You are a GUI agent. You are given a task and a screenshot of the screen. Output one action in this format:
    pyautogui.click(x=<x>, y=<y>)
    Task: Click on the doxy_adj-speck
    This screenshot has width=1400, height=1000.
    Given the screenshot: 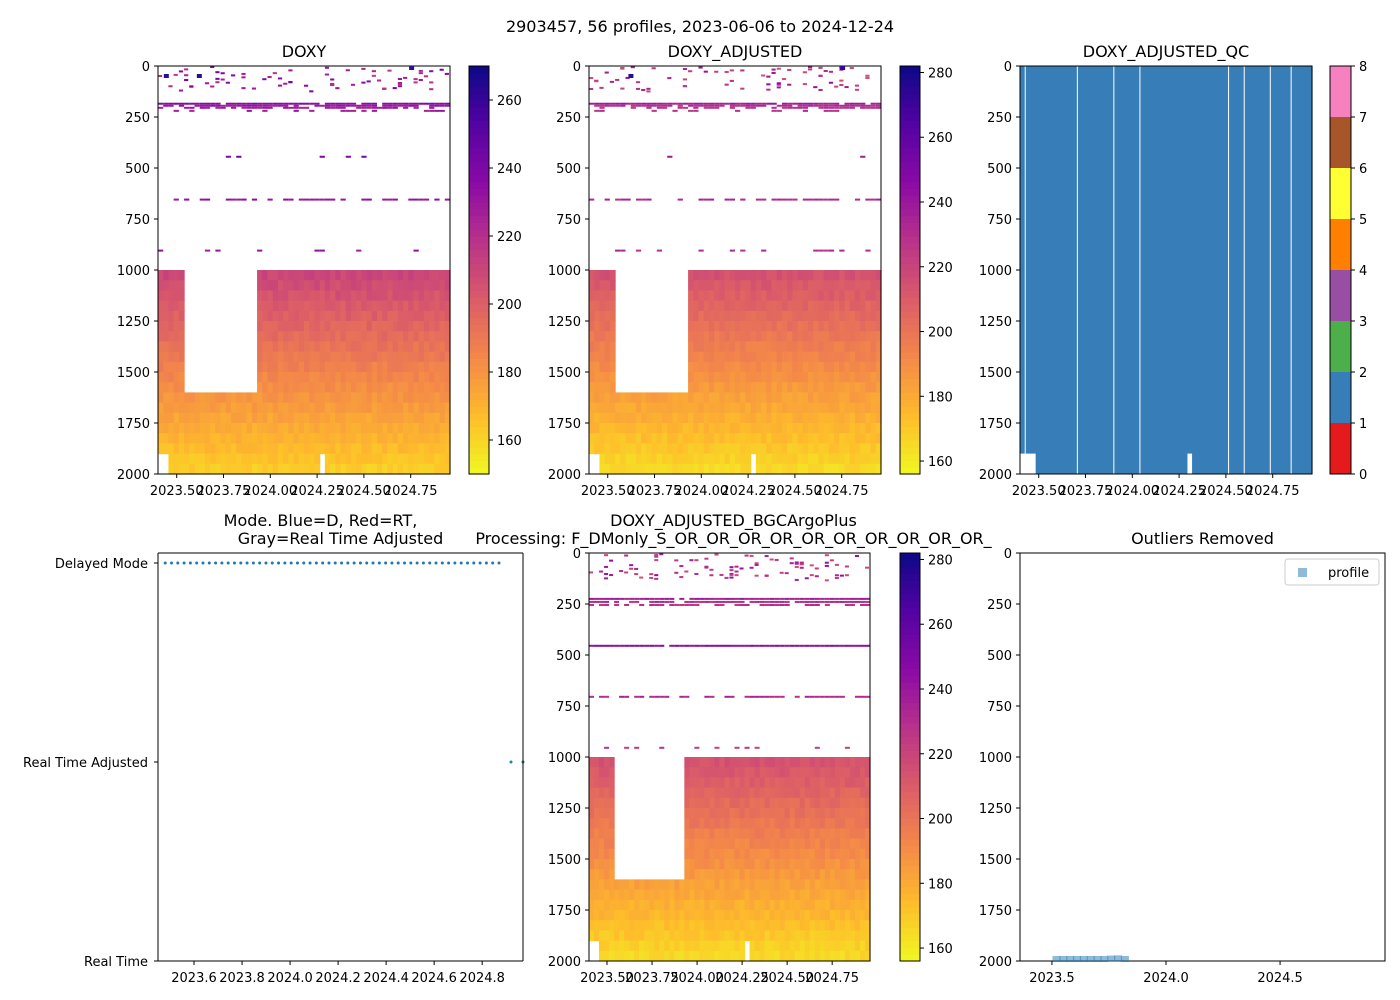 What is the action you would take?
    pyautogui.click(x=622, y=67)
    